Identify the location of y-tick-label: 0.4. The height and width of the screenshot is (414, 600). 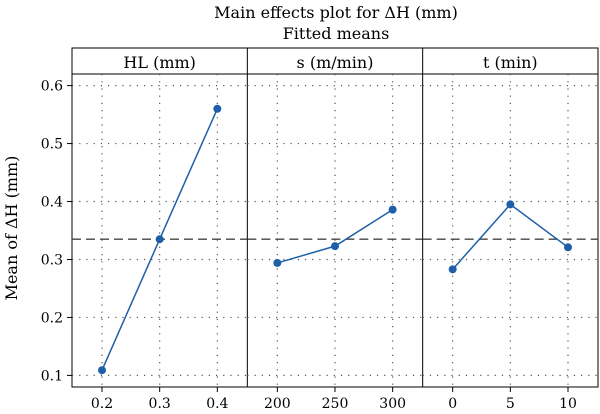
(52, 203).